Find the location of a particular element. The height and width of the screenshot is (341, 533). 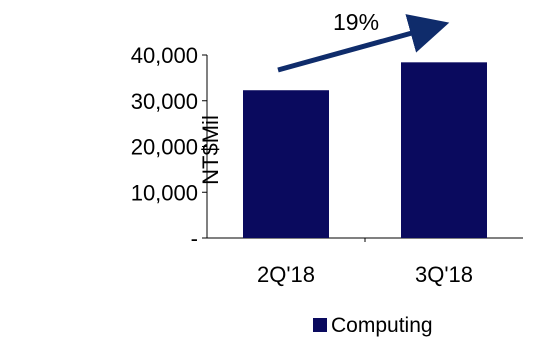

growth-arrow is located at coordinates (363, 43).